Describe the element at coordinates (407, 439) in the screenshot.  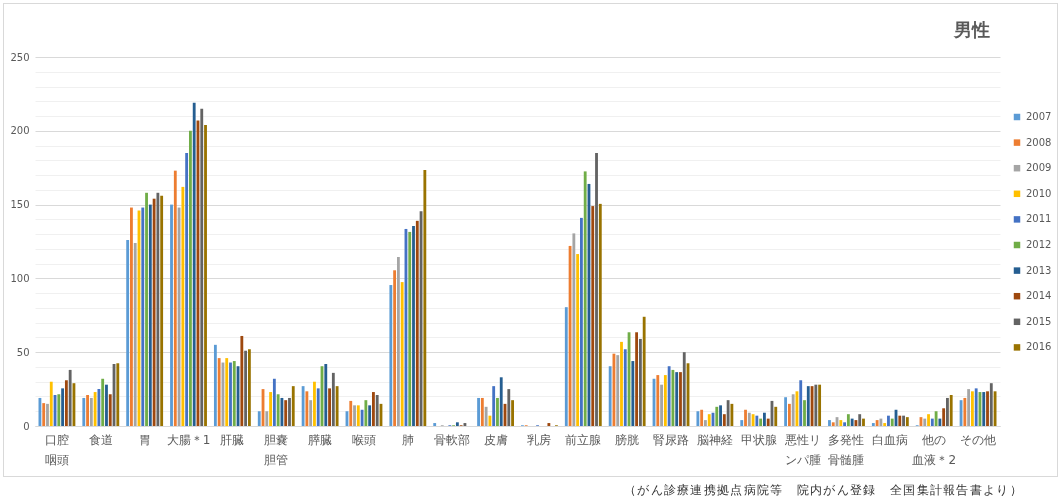
I see `x-tick-label: 肺` at that location.